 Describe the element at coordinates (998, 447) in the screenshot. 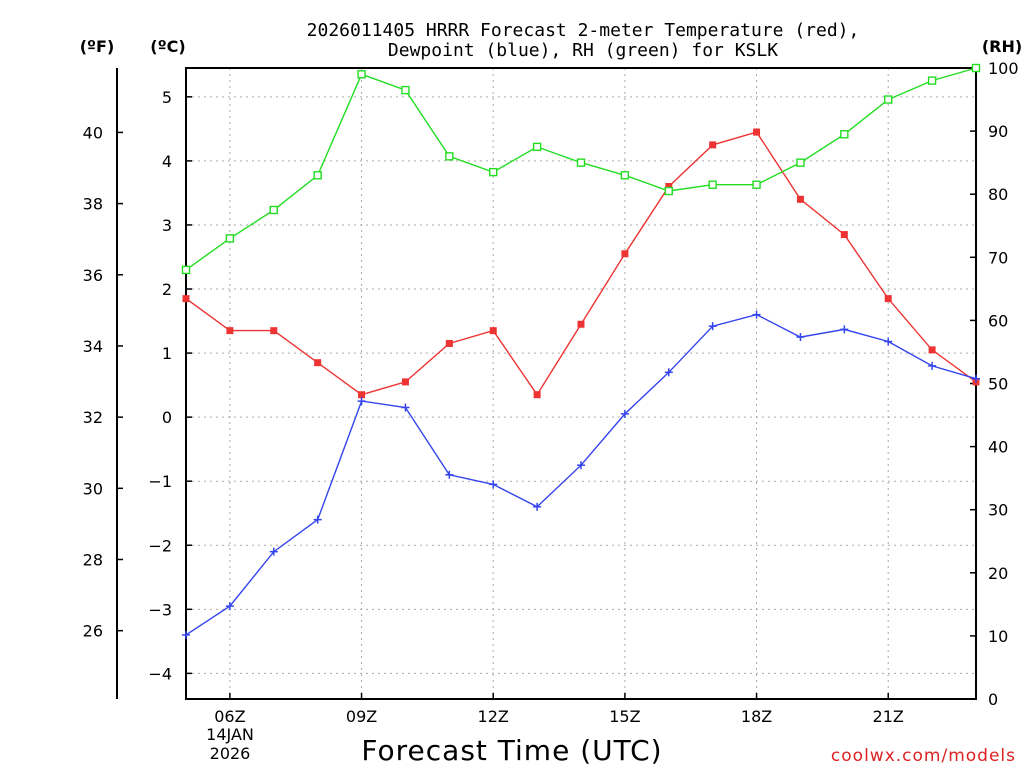

I see `rh-tick-label: 40` at that location.